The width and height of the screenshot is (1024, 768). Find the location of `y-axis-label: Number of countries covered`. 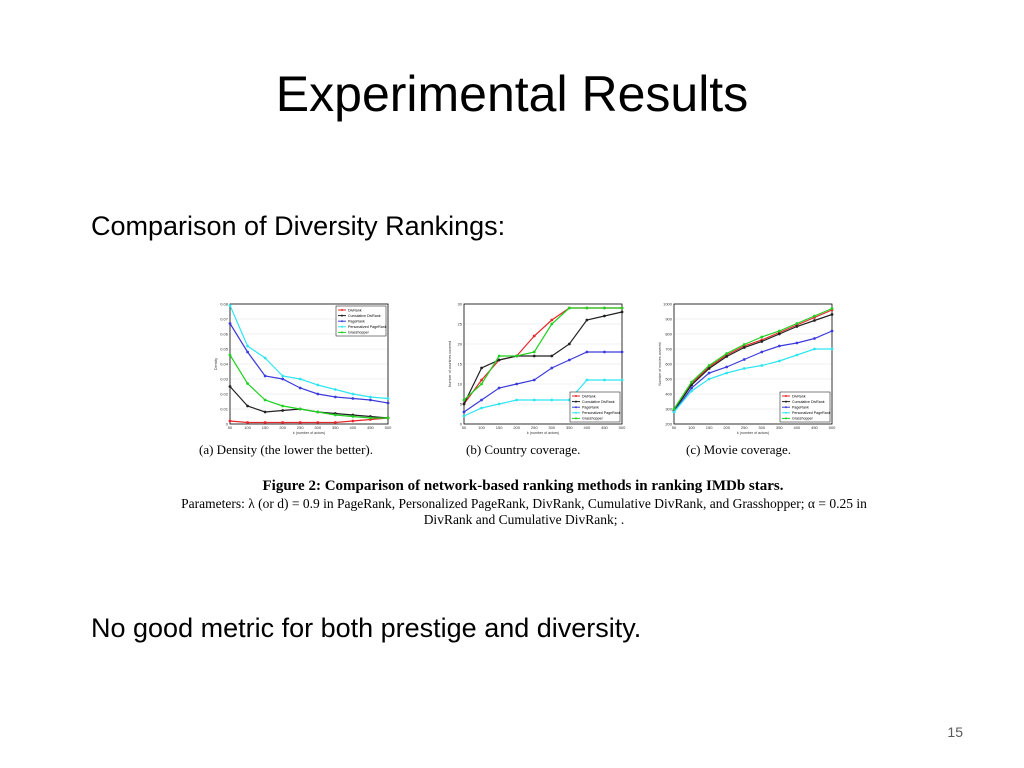

y-axis-label: Number of countries covered is located at coordinates (450, 364).